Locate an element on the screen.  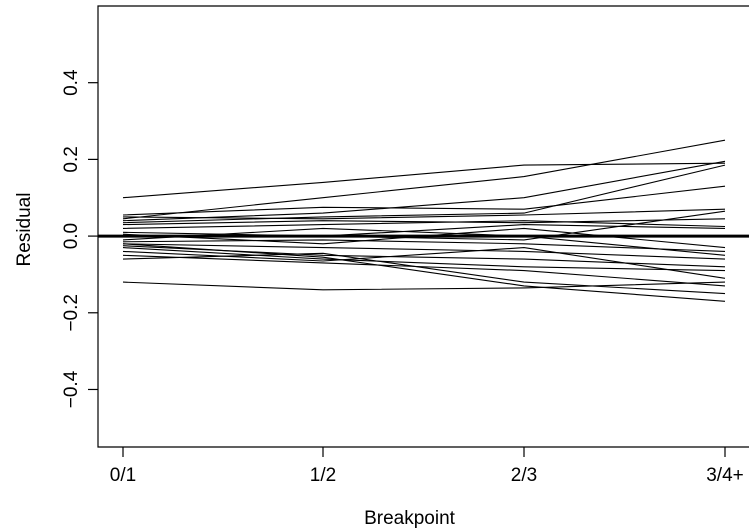
y-tick-label: 0.0 is located at coordinates (71, 236).